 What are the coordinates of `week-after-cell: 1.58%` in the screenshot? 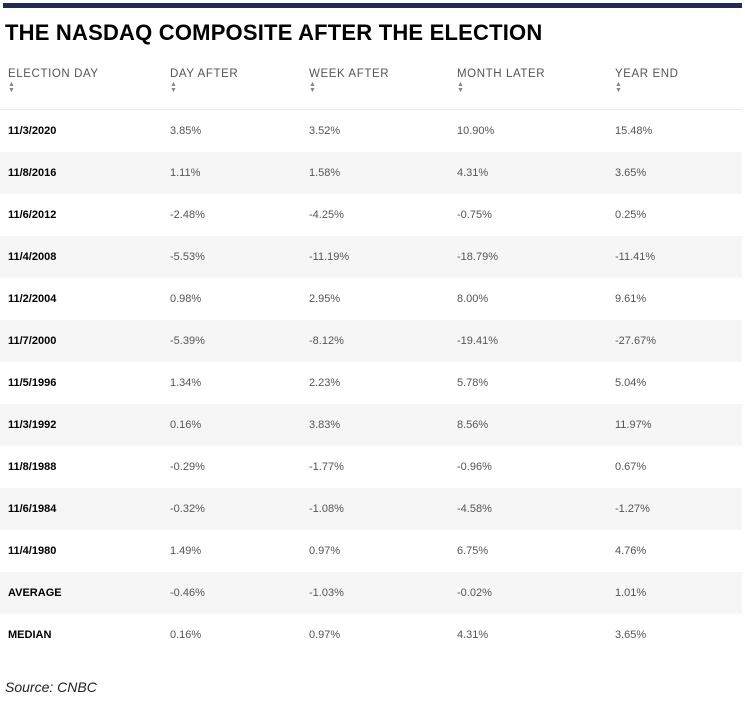 It's located at (375, 173).